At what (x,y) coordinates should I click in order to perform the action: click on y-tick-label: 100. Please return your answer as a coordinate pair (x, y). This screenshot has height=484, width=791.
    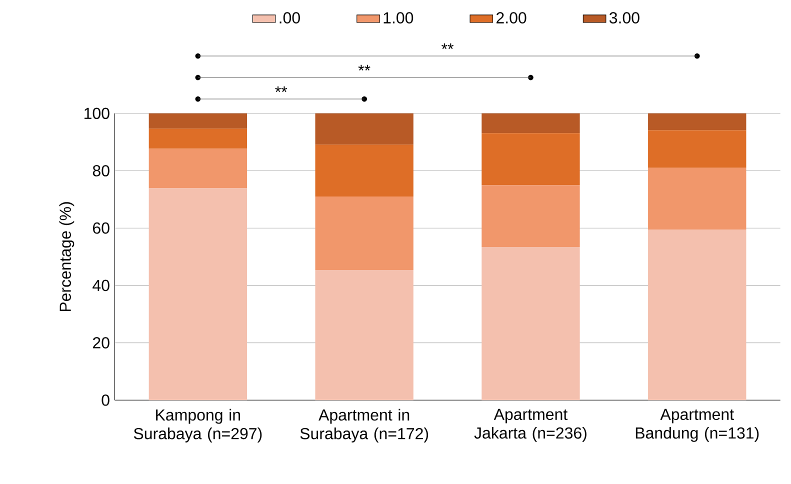
    Looking at the image, I should click on (97, 113).